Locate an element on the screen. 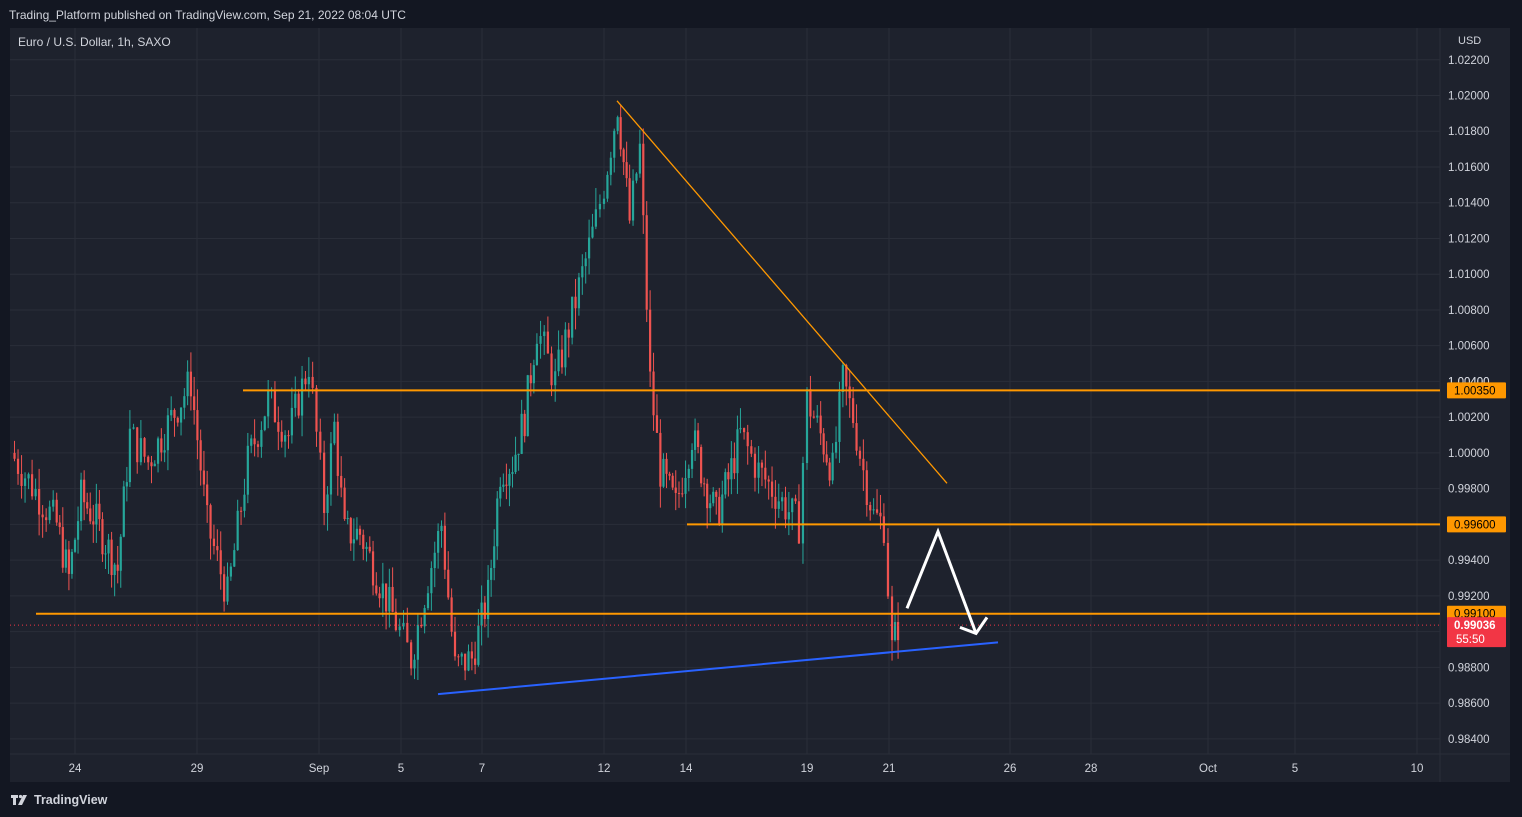 This screenshot has width=1522, height=817. y-tick-label: 1.00800 is located at coordinates (1469, 311).